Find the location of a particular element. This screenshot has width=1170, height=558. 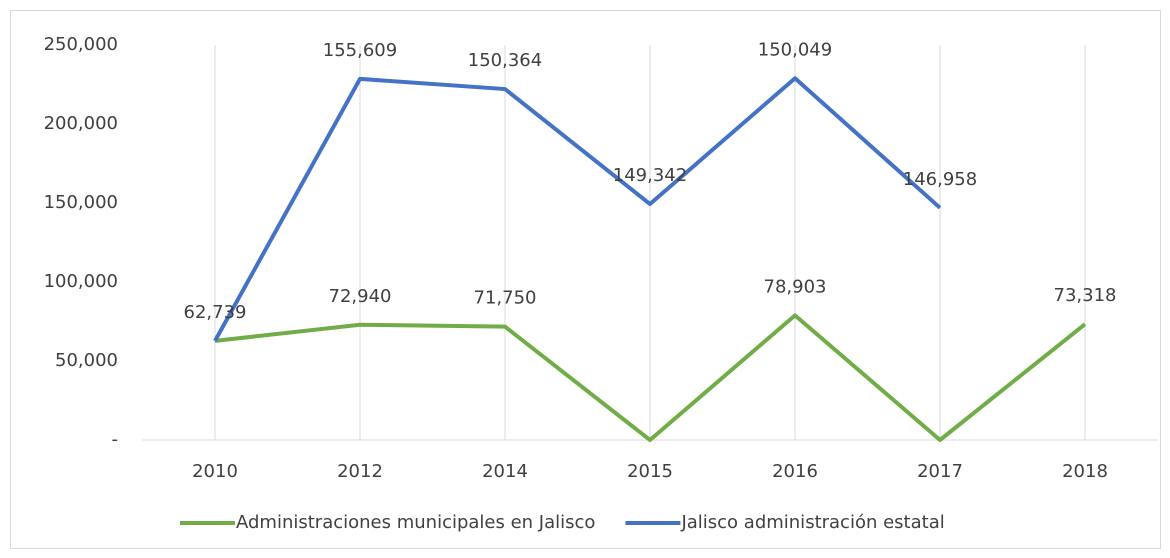

y-tick-label: 200,000 is located at coordinates (81, 123).